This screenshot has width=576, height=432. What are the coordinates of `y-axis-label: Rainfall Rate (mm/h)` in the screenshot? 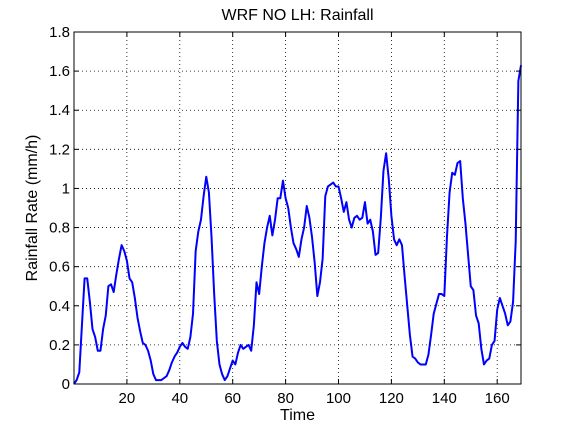 It's located at (32, 208).